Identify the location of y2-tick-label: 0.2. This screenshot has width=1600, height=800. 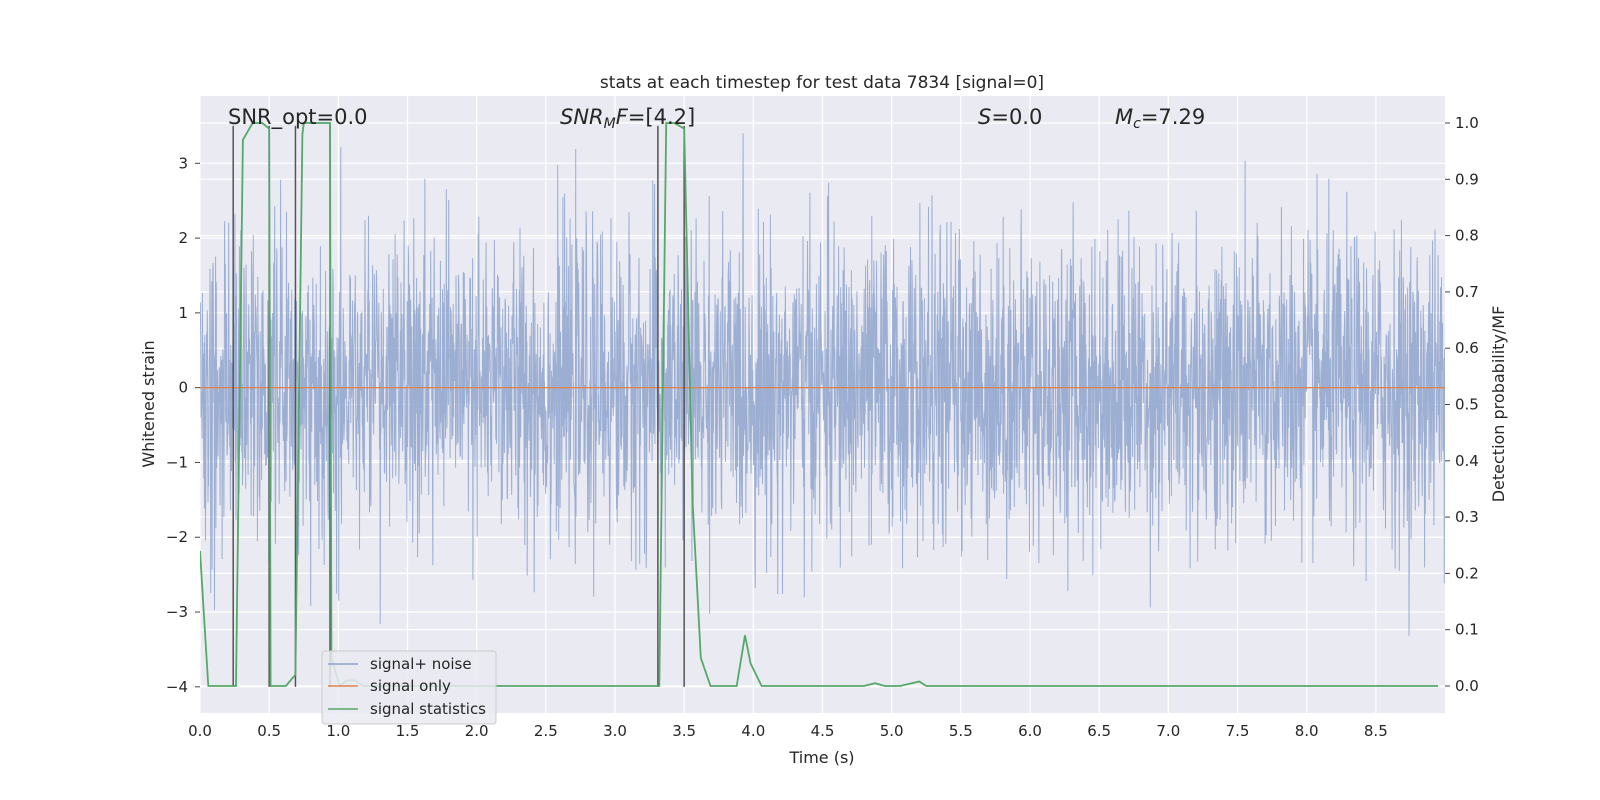
(1467, 573).